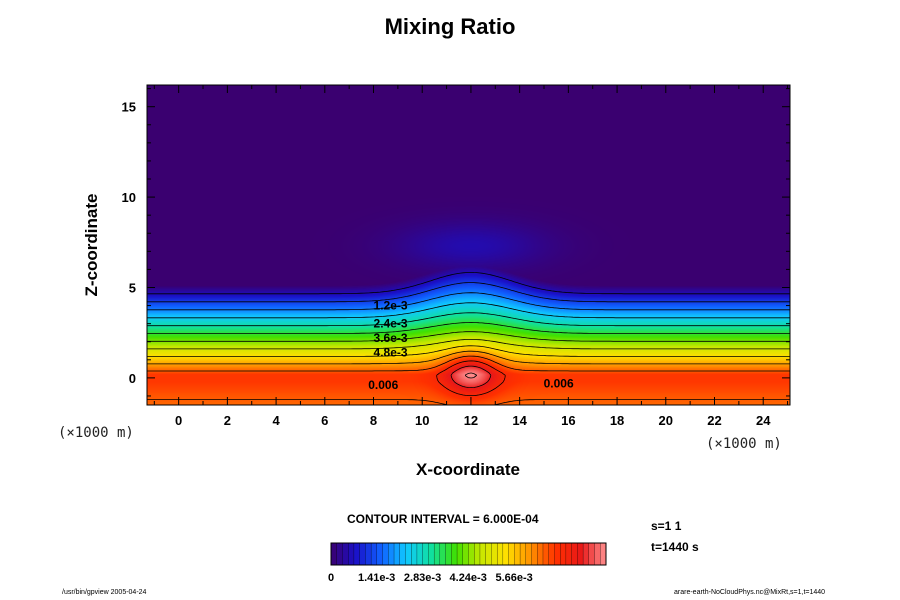 The height and width of the screenshot is (600, 900). Describe the element at coordinates (91, 245) in the screenshot. I see `y-axis-label: Z-coordinate` at that location.